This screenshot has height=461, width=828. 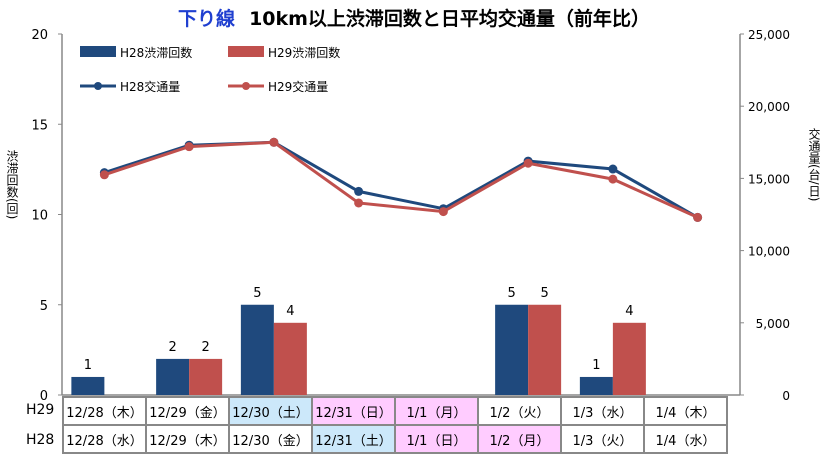 What do you see at coordinates (353, 411) in the screenshot?
I see `date-cell: 12/31（日）` at bounding box center [353, 411].